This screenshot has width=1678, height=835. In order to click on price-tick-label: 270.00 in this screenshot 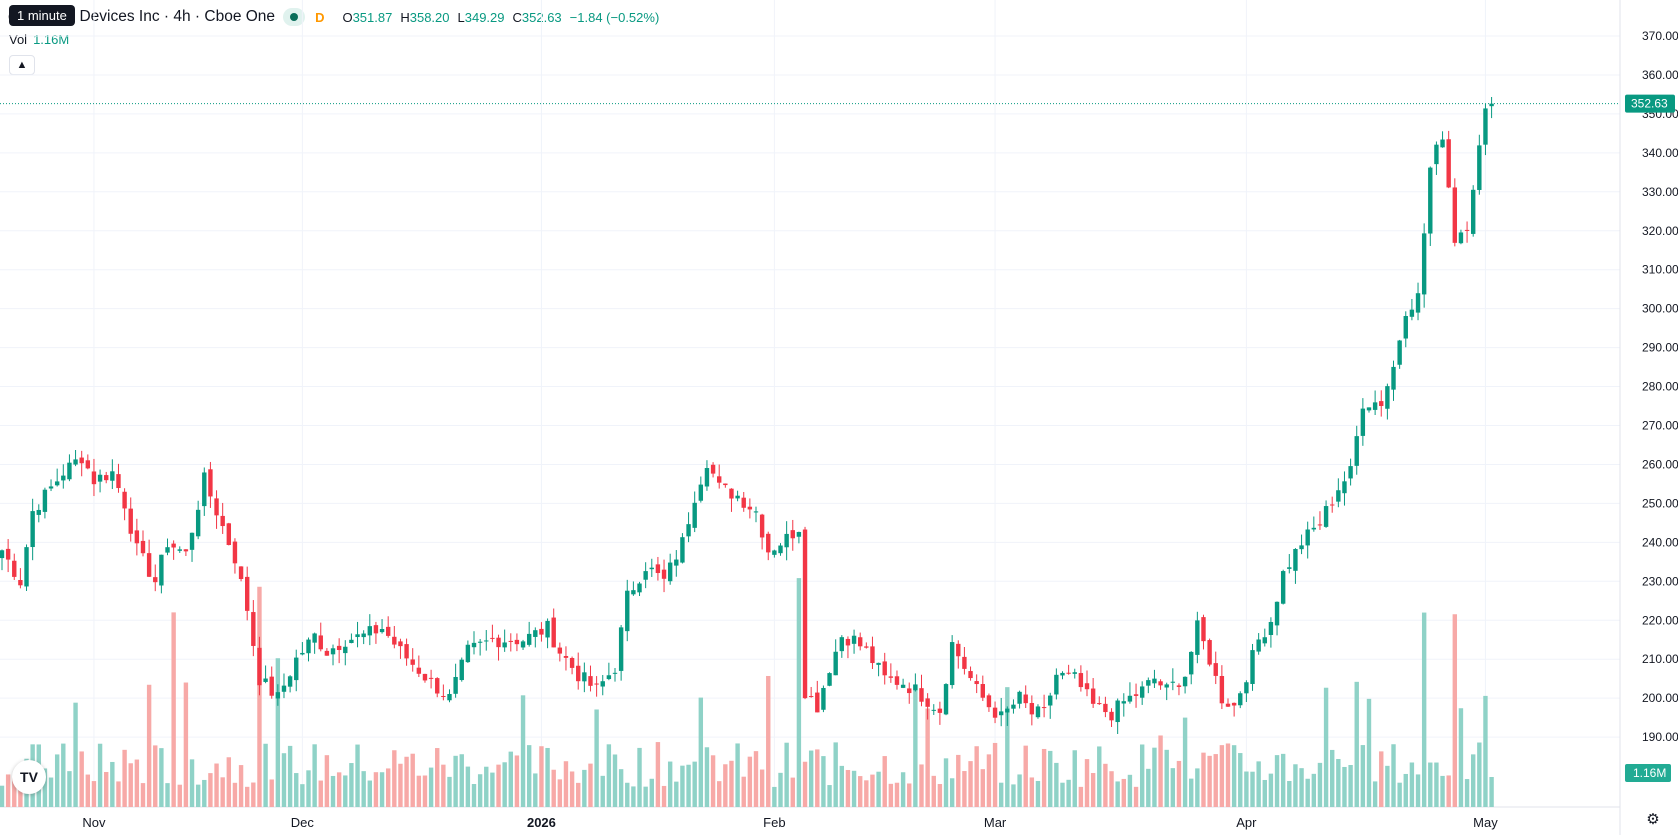, I will do `click(1660, 426)`.